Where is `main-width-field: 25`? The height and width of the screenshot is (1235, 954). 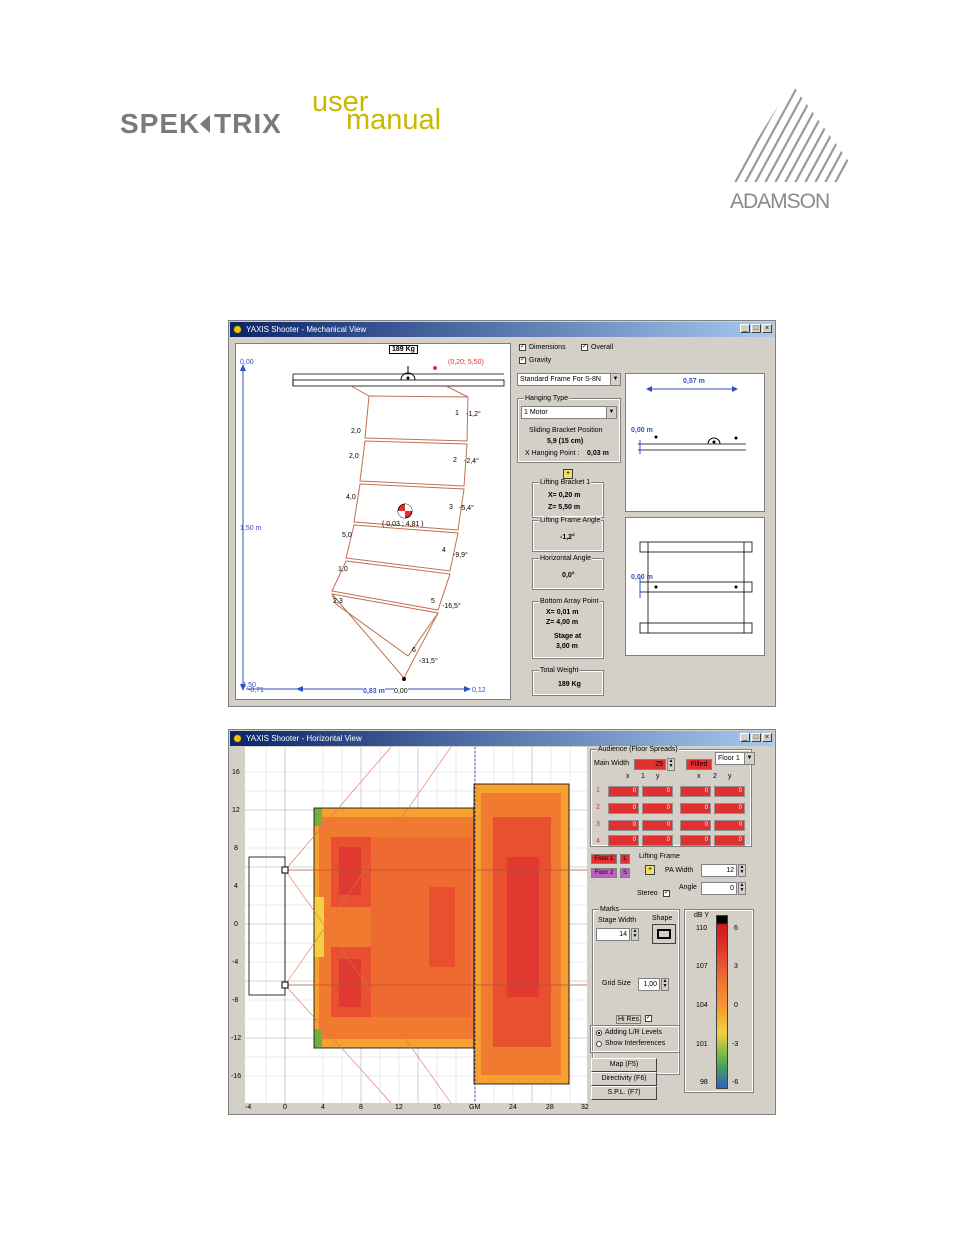 main-width-field: 25 is located at coordinates (650, 764).